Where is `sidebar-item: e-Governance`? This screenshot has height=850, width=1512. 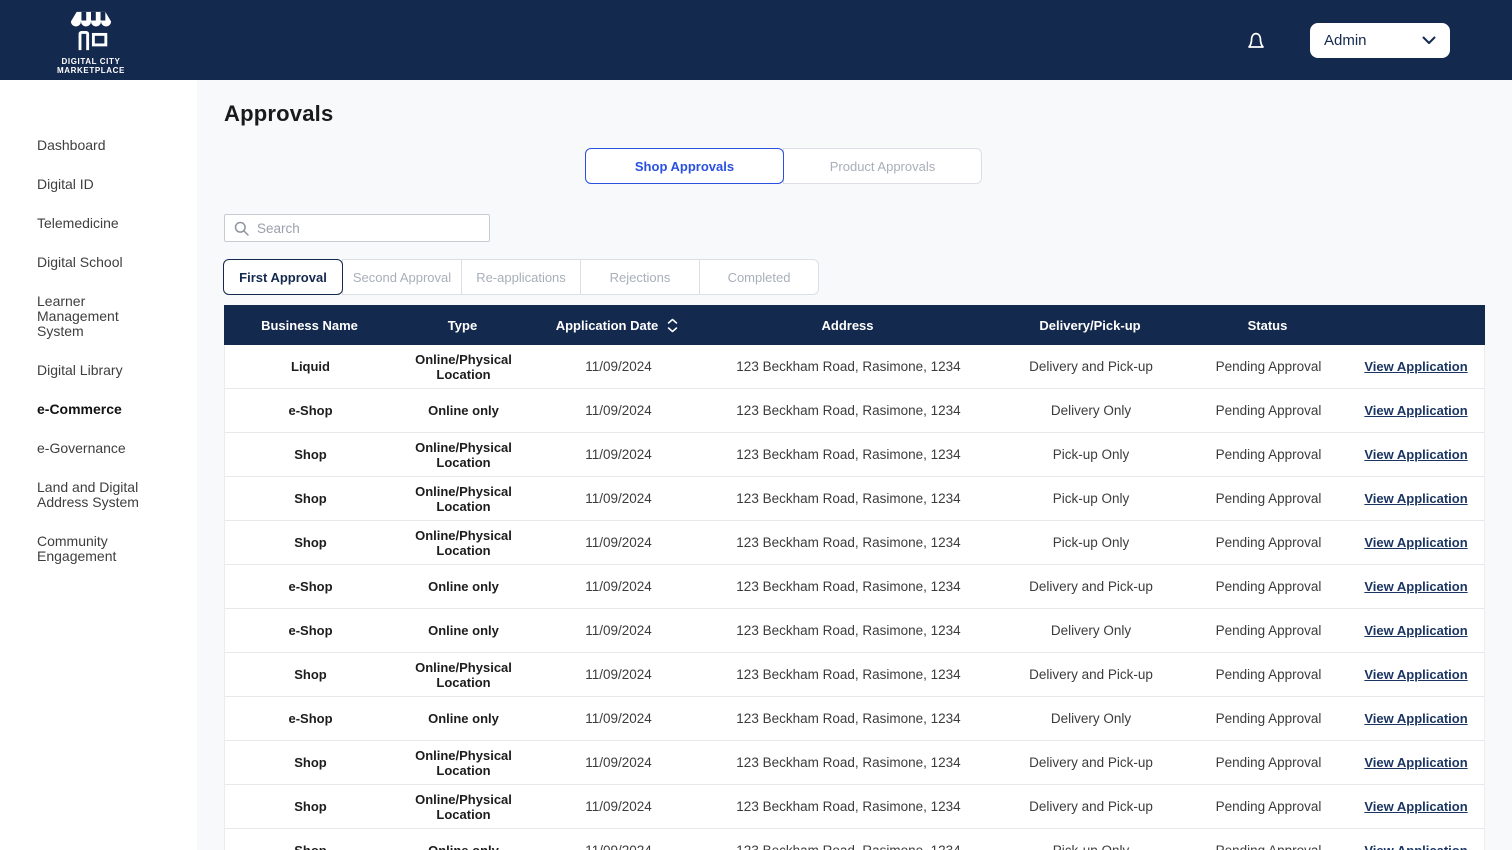
sidebar-item: e-Governance is located at coordinates (81, 448).